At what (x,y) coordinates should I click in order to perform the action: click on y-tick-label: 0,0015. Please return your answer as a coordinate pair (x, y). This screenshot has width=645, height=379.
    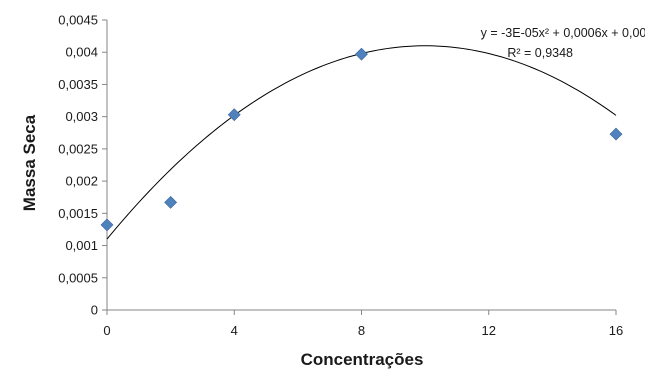
    Looking at the image, I should click on (78, 213).